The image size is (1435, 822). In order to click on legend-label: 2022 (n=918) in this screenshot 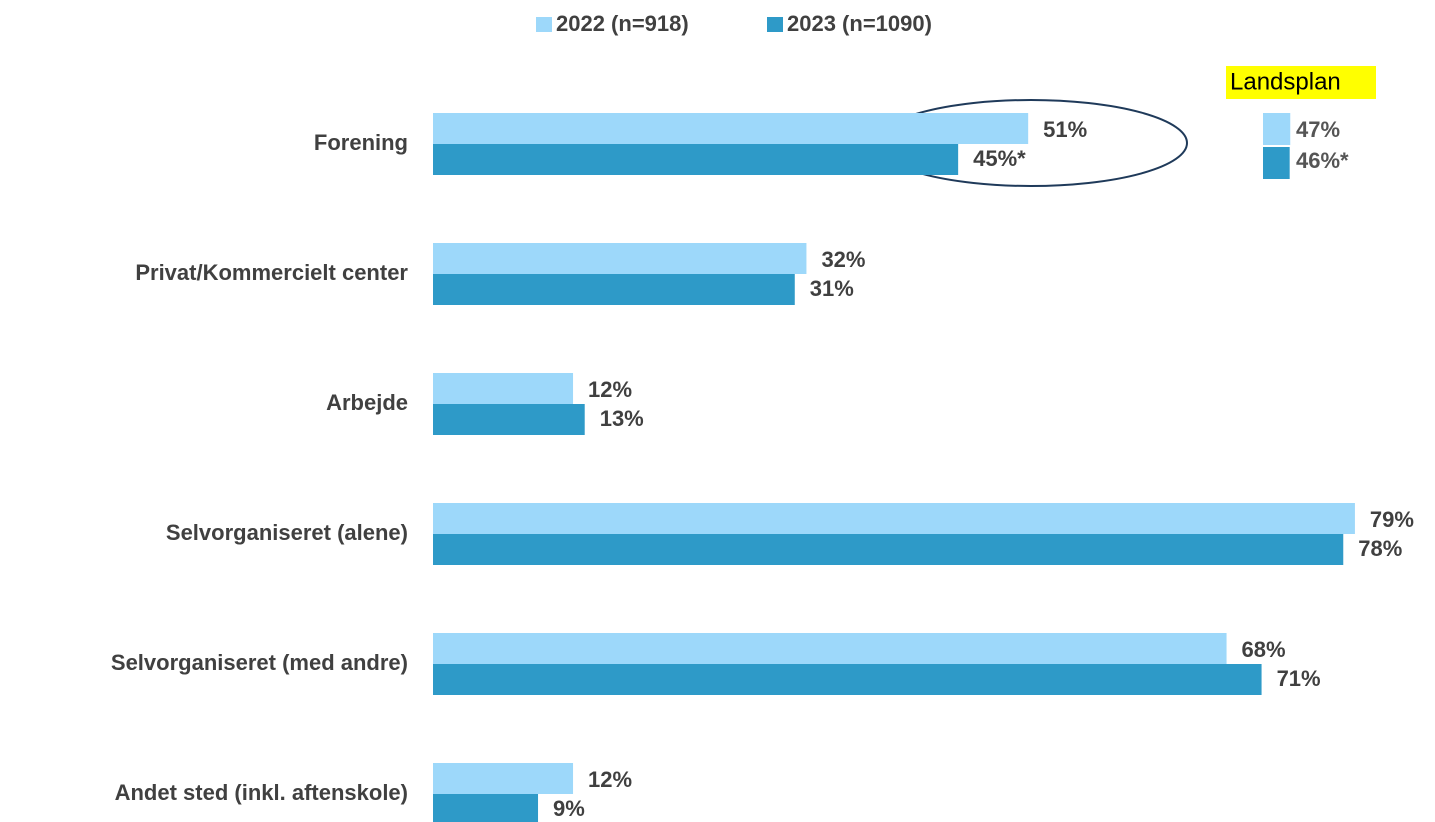, I will do `click(622, 23)`.